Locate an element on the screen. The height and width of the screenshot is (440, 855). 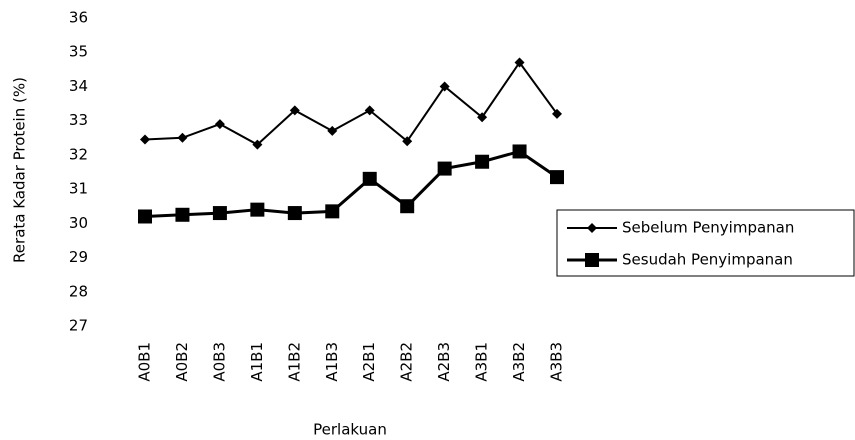
legend-label: Sesudah Penyimpanan is located at coordinates (707, 260).